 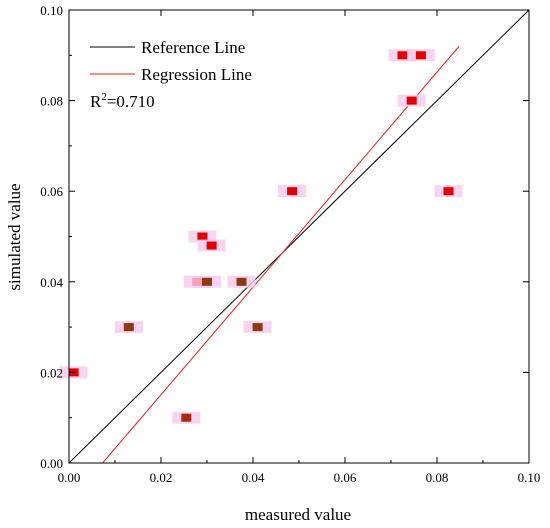 I want to click on legend-regression-line-label: Regression Line, so click(x=196, y=74).